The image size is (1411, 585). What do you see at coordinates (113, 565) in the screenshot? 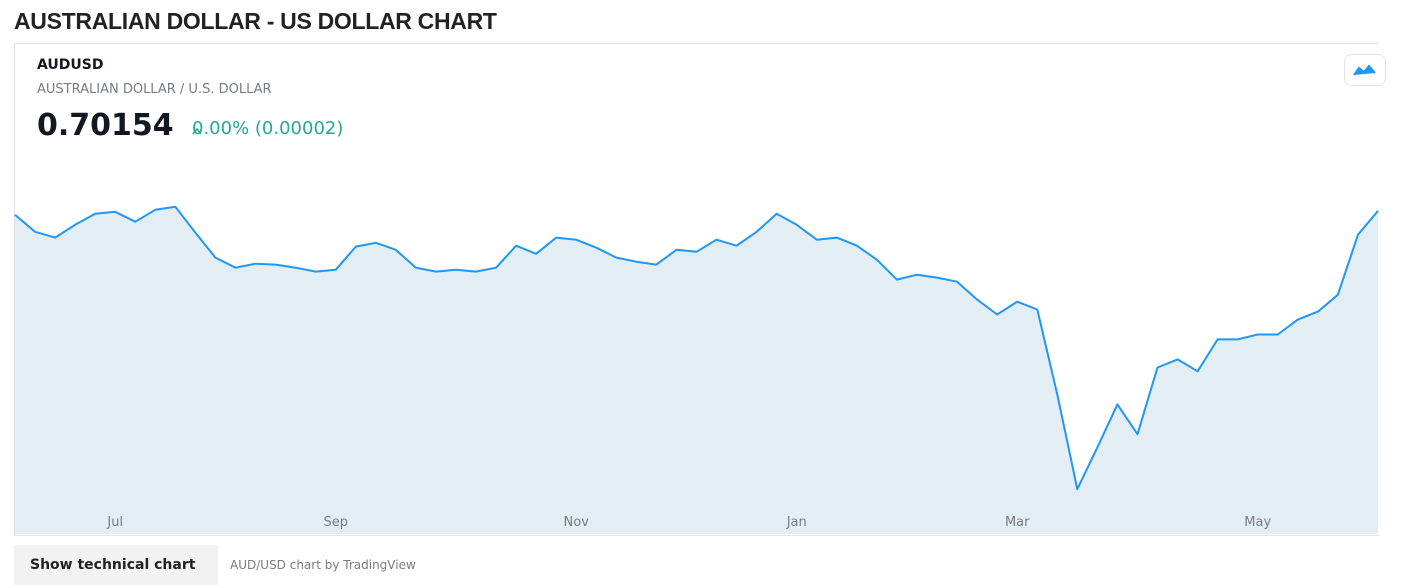
I see `button-label: Show technical chart` at bounding box center [113, 565].